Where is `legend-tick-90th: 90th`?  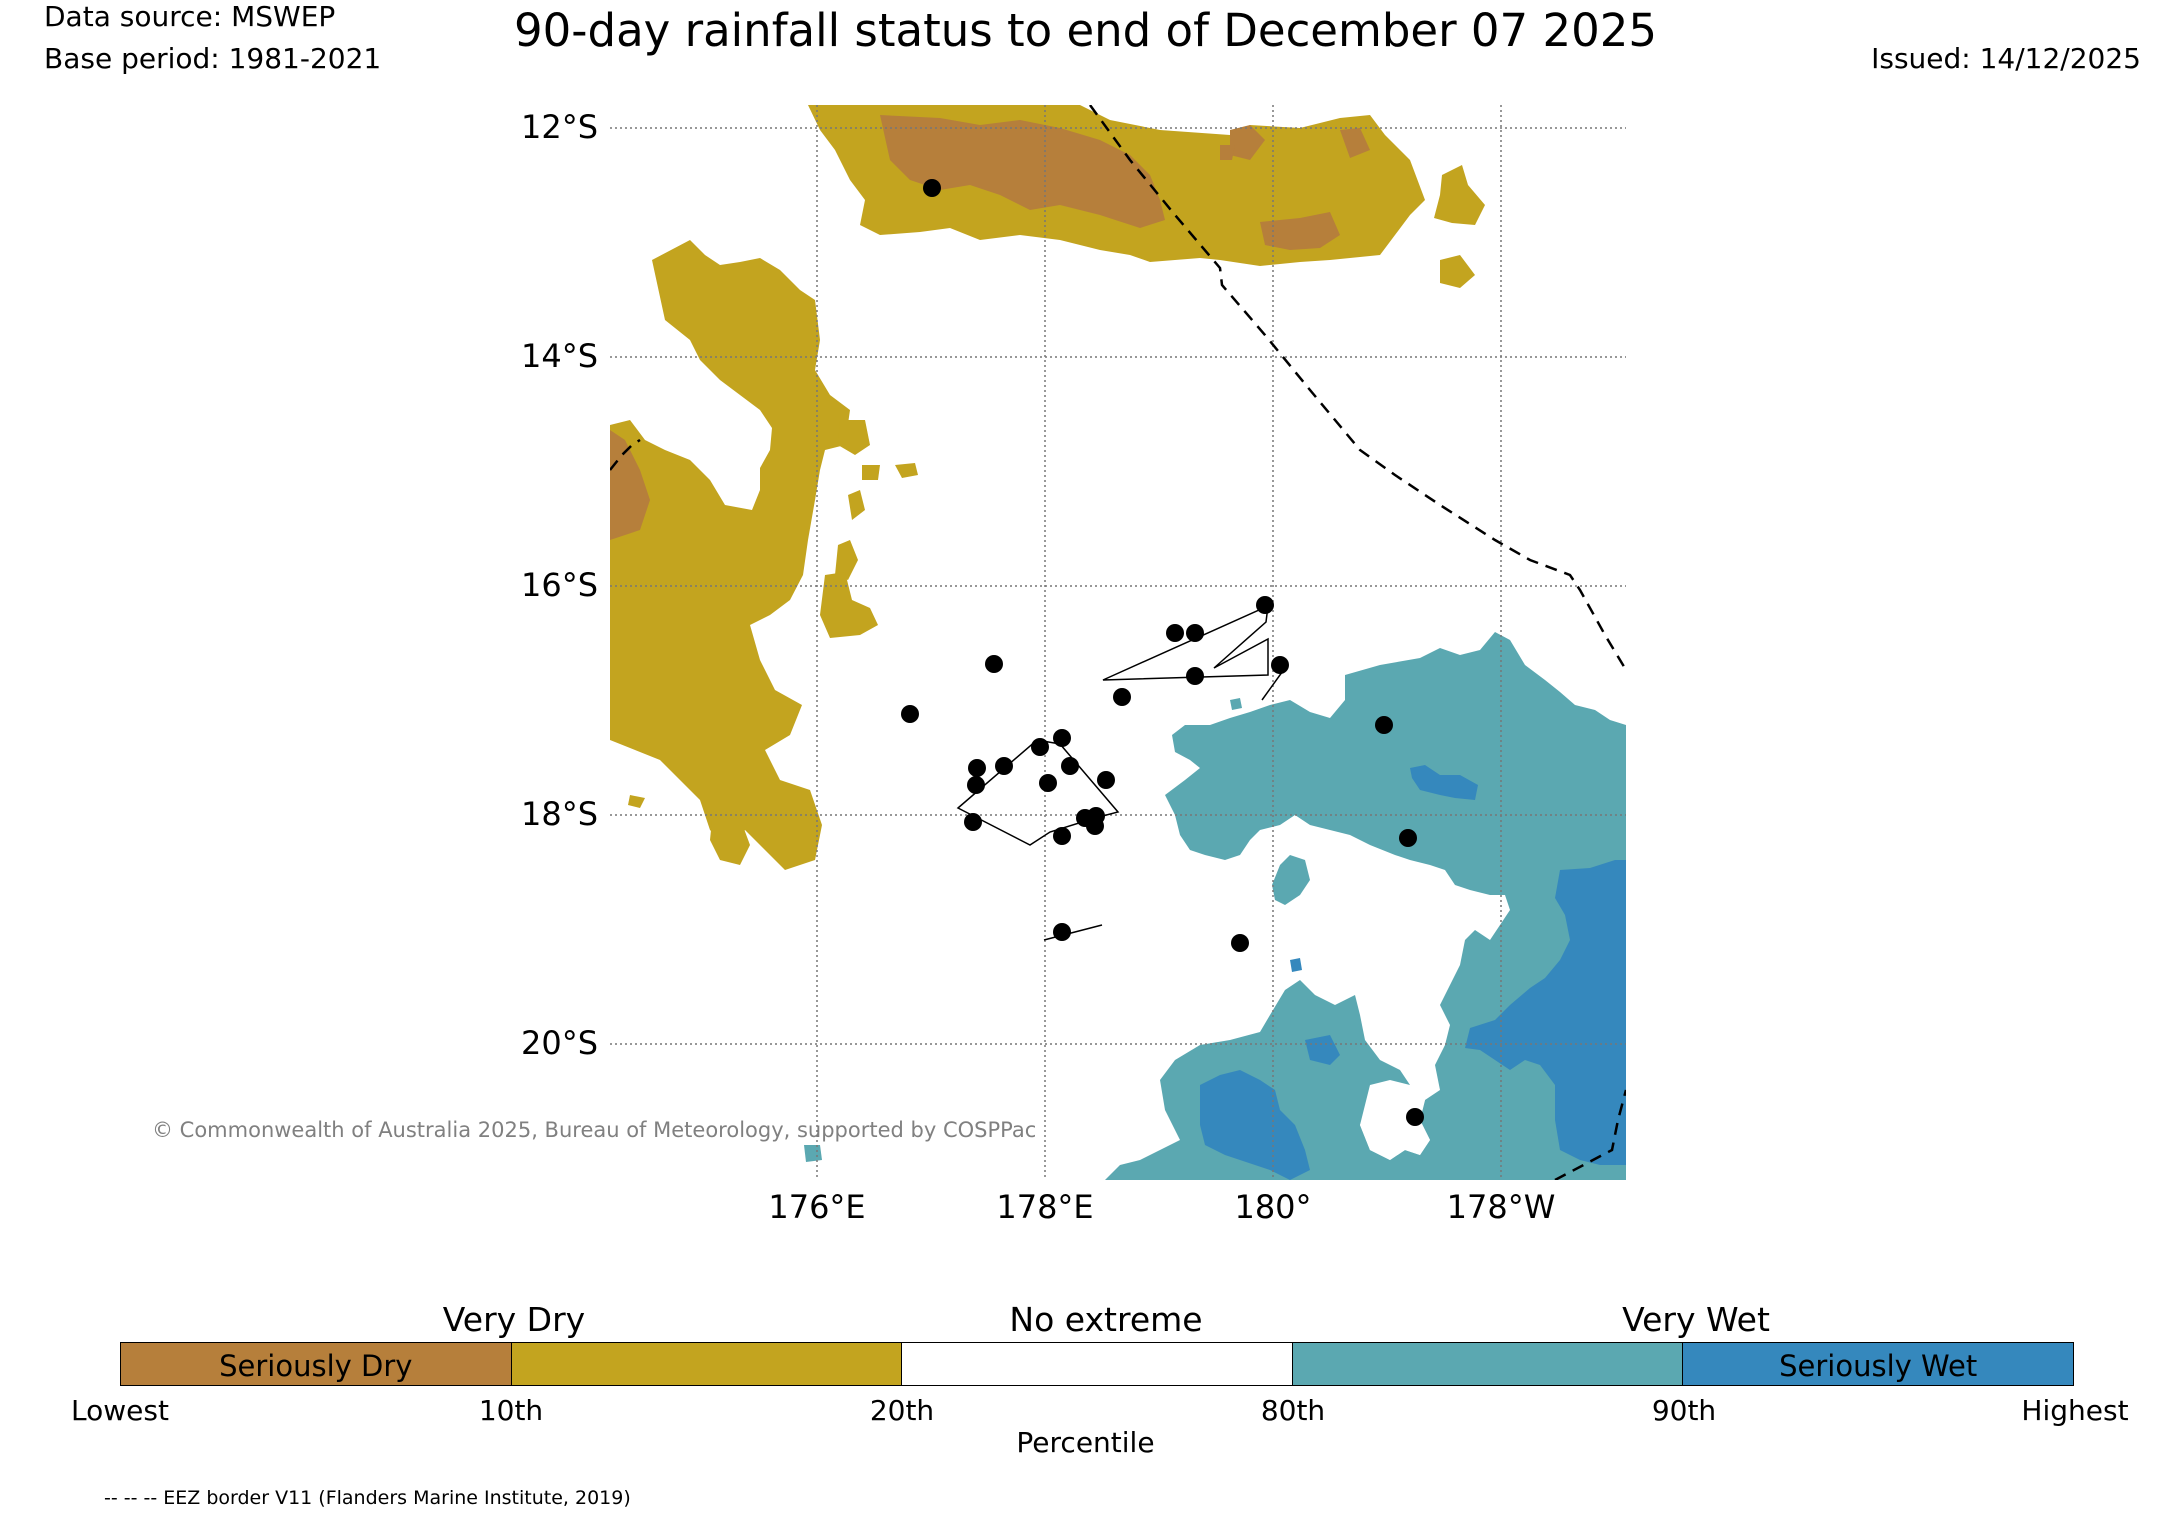 legend-tick-90th: 90th is located at coordinates (1684, 1410).